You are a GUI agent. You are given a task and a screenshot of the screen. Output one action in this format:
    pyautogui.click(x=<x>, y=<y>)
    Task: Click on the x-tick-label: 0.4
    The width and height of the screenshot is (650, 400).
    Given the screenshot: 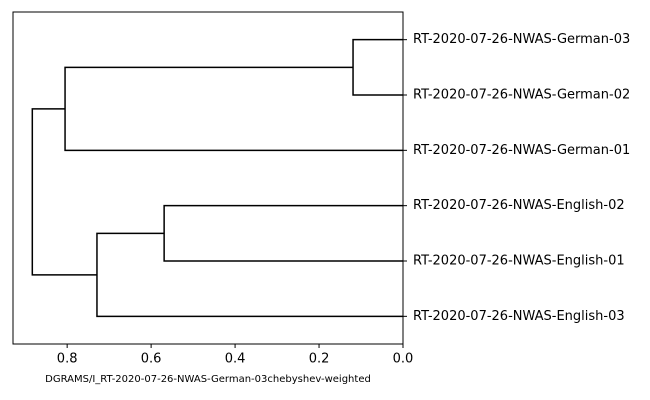 What is the action you would take?
    pyautogui.click(x=235, y=359)
    